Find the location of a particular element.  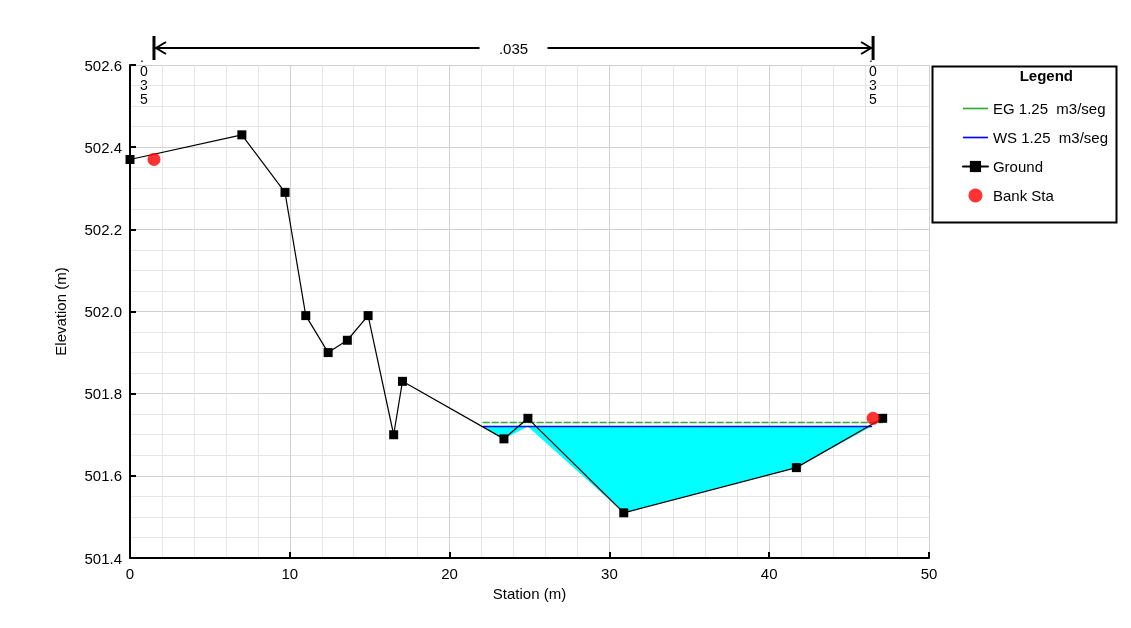

x-tick-label: 20 is located at coordinates (449, 573).